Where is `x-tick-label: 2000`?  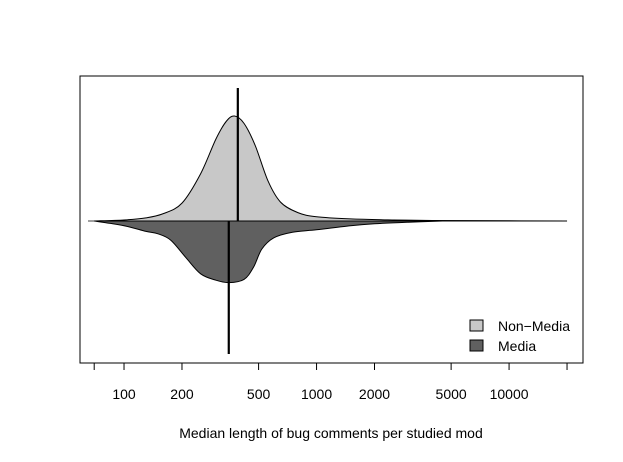
x-tick-label: 2000 is located at coordinates (374, 394).